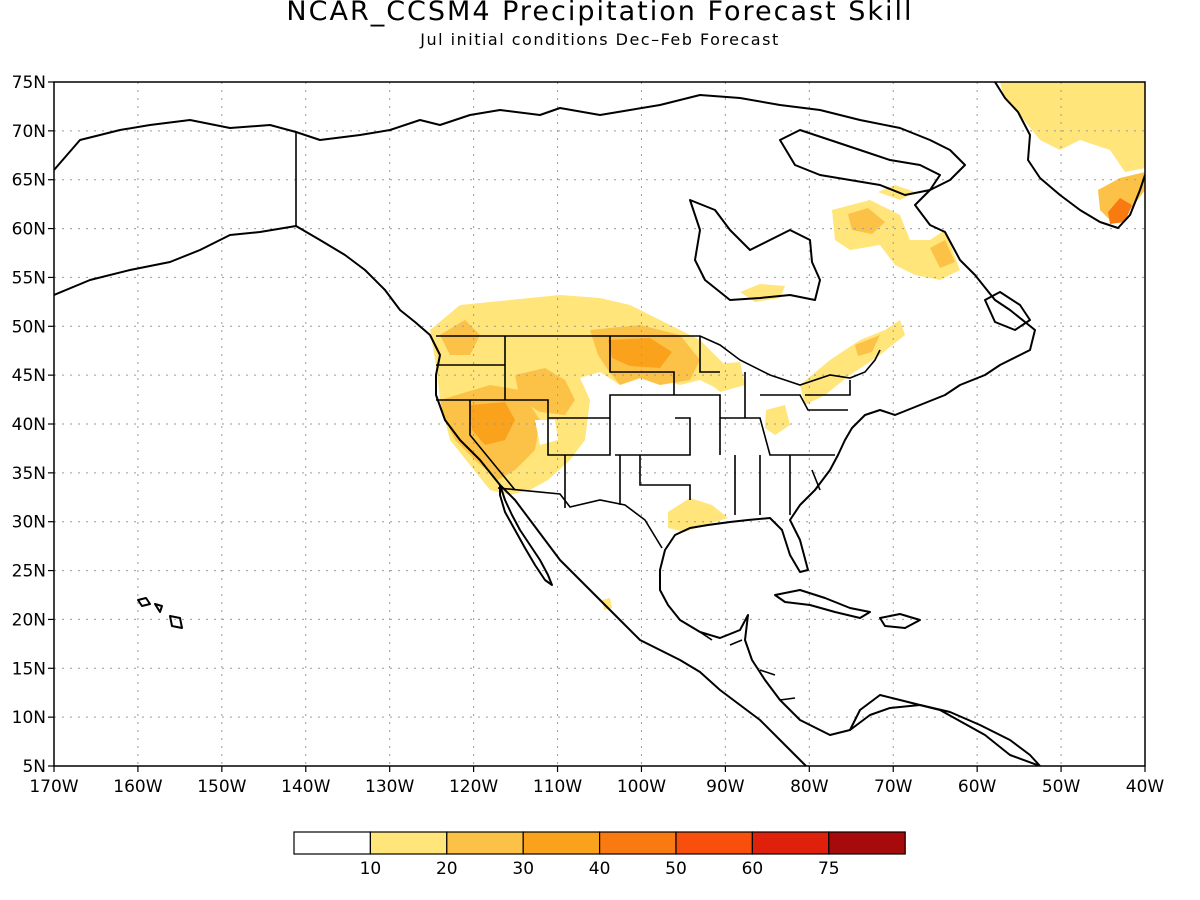 The width and height of the screenshot is (1200, 900). I want to click on lat-tick-label: 10N, so click(29, 718).